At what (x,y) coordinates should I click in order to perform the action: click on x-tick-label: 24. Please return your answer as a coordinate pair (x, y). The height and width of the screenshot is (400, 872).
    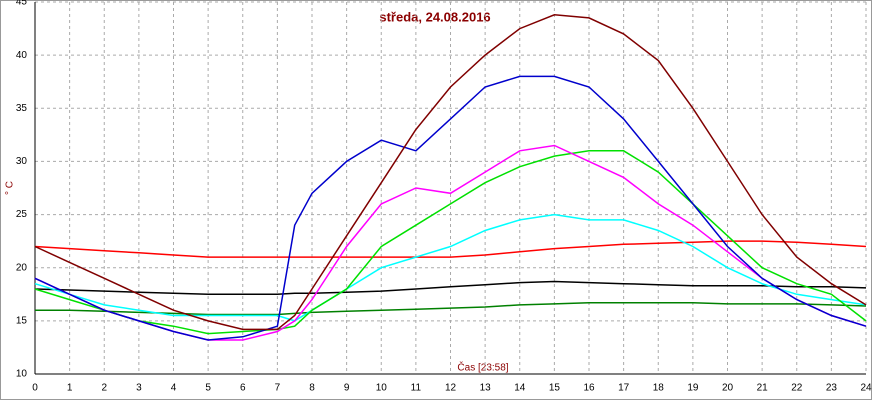
    Looking at the image, I should click on (866, 388).